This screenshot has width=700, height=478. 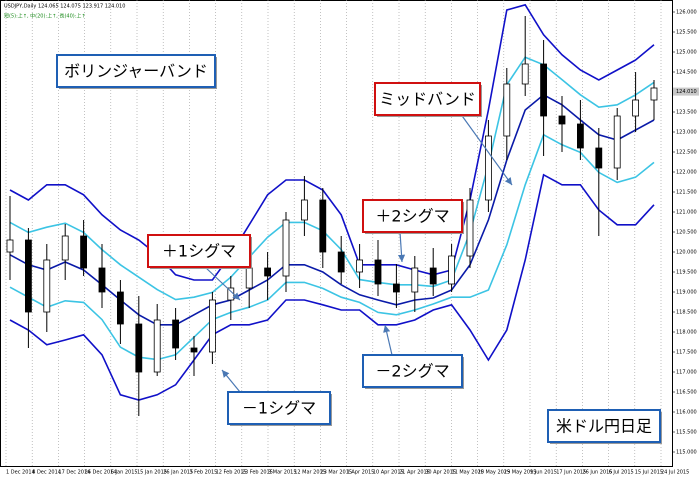 What do you see at coordinates (686, 113) in the screenshot?
I see `y-tick-label: 123.500` at bounding box center [686, 113].